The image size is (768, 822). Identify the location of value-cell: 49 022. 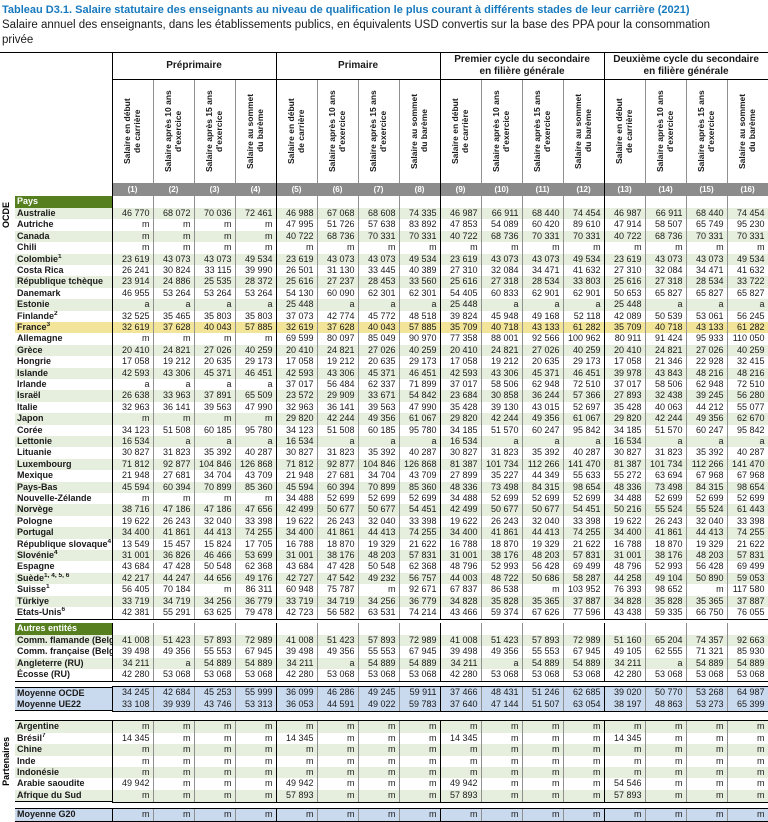
(378, 705).